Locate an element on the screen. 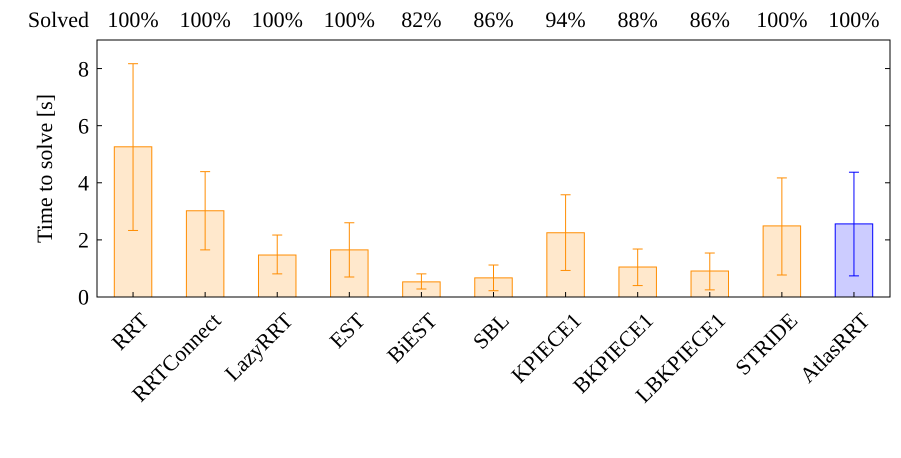 The height and width of the screenshot is (458, 901). x-tick-label: EST is located at coordinates (347, 330).